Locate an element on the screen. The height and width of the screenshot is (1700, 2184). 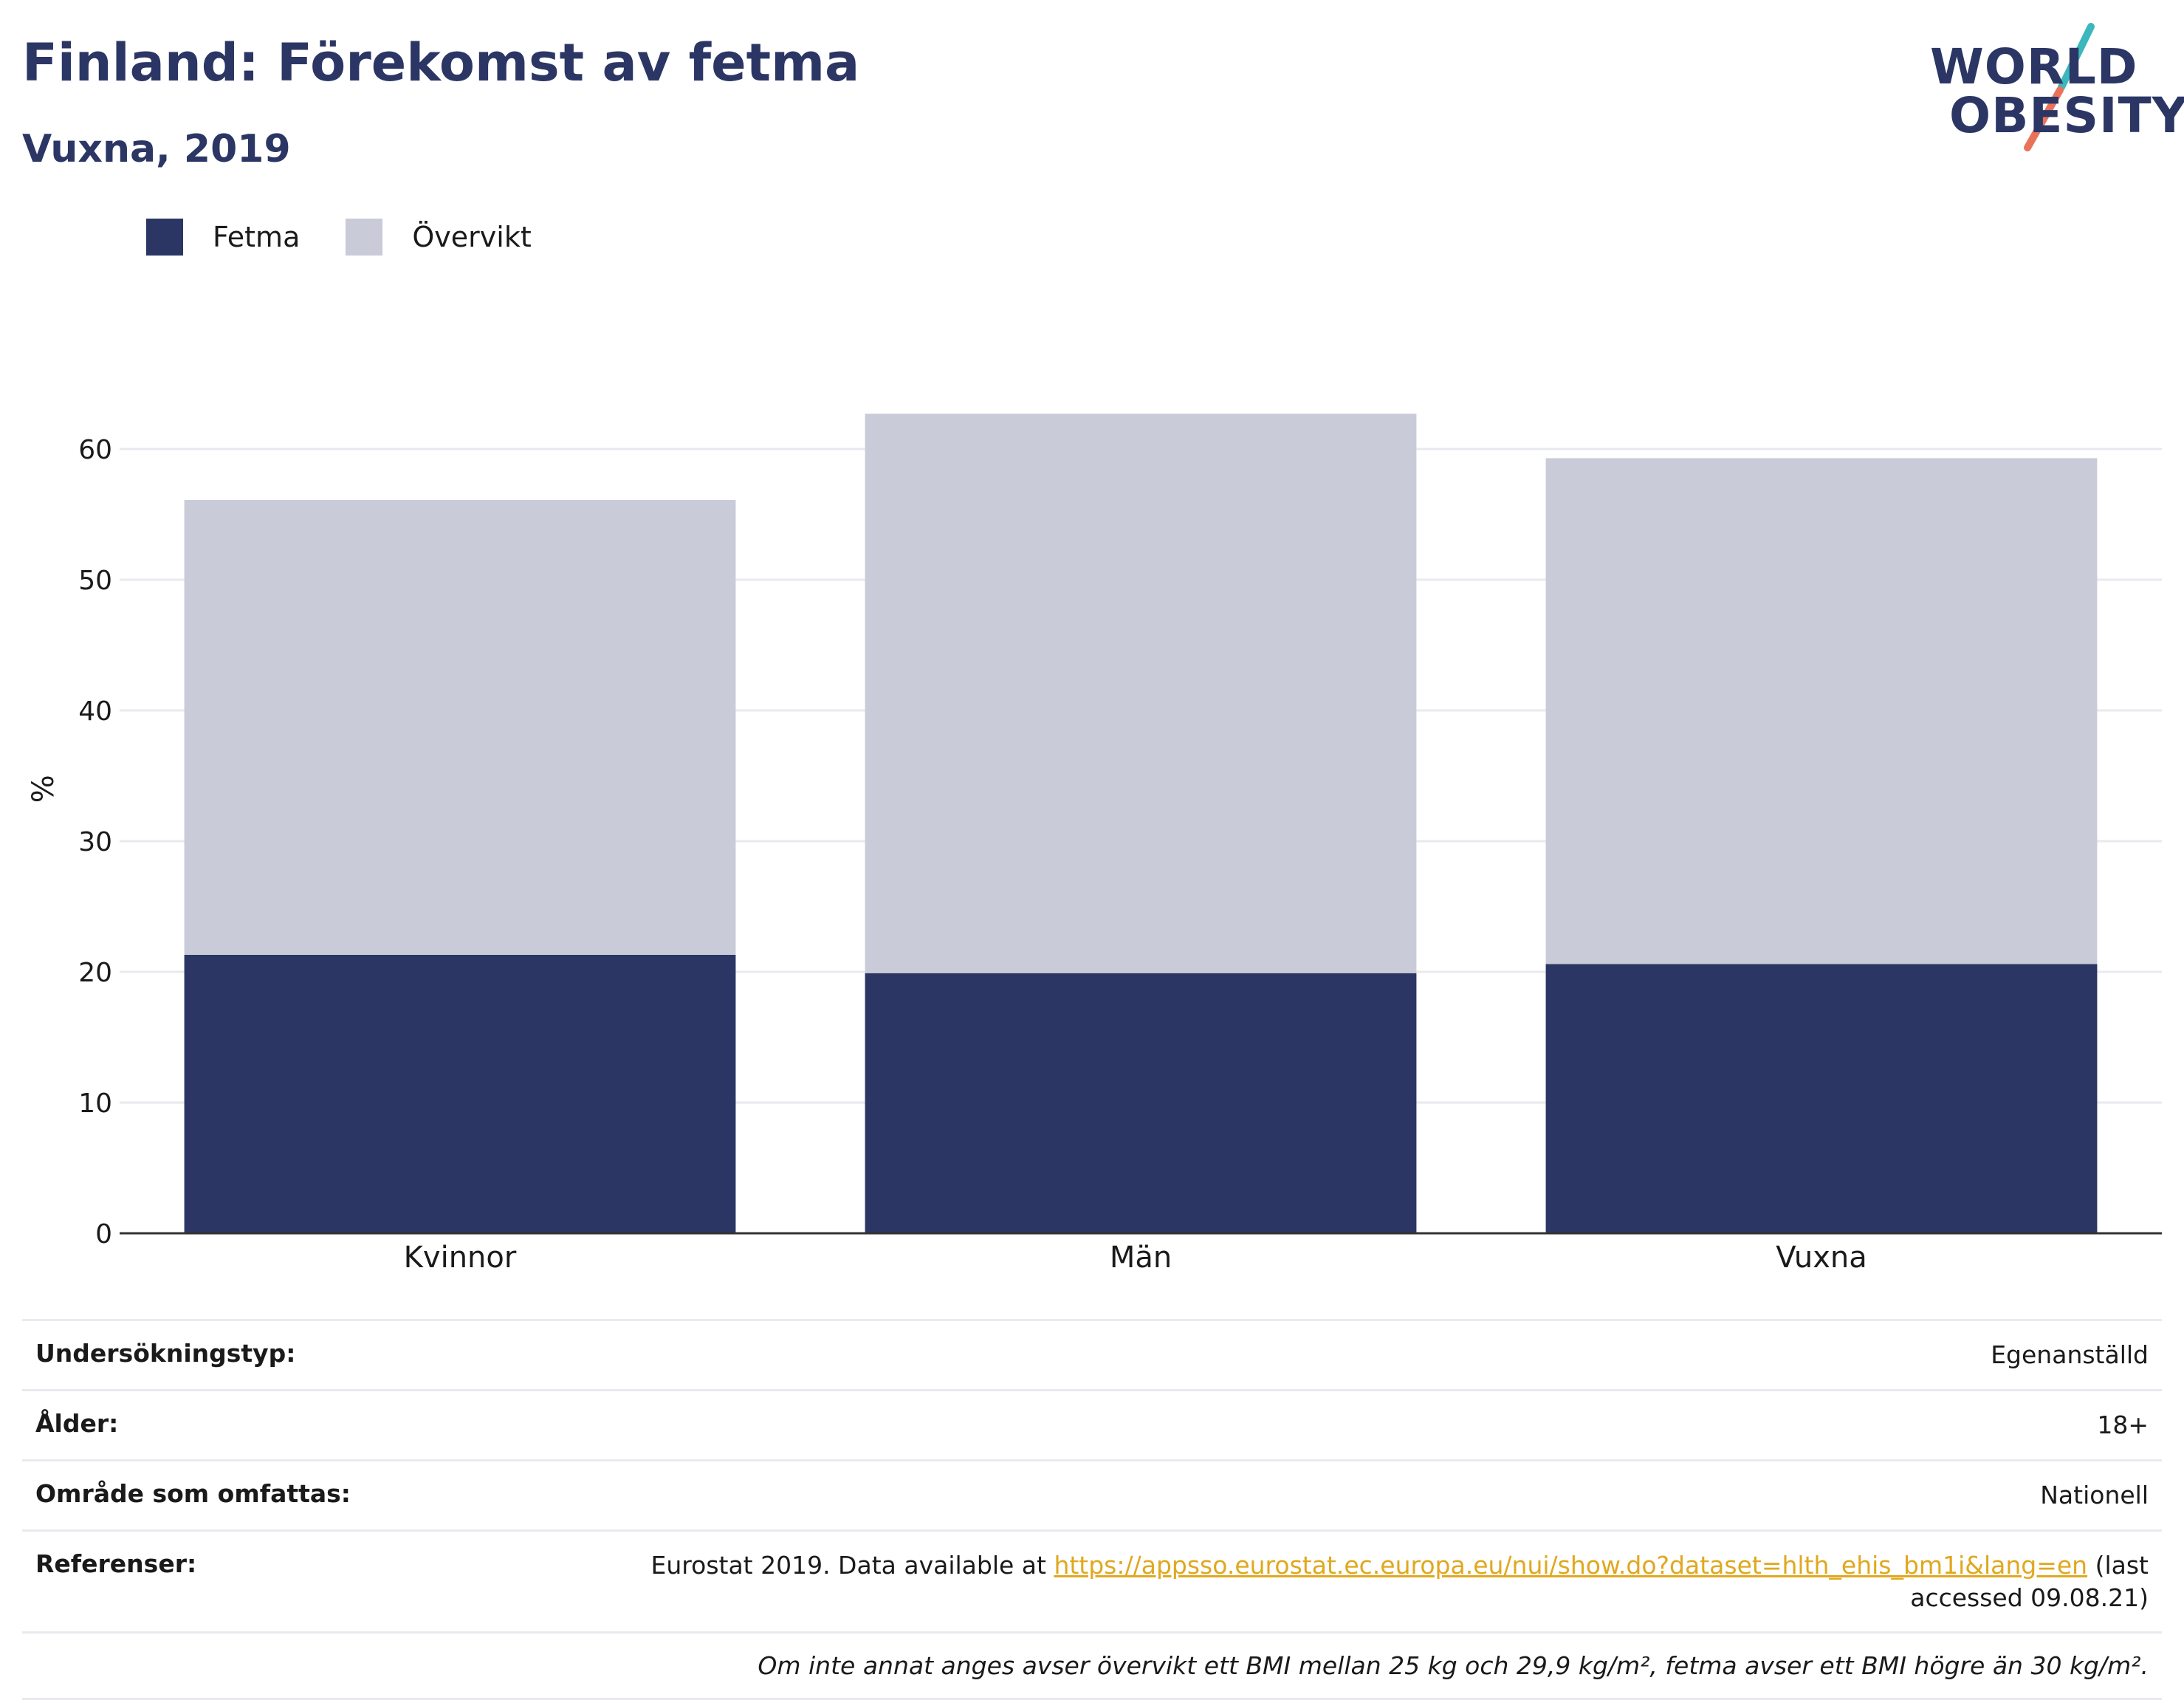
x-tick-label: Män is located at coordinates (1141, 1258).